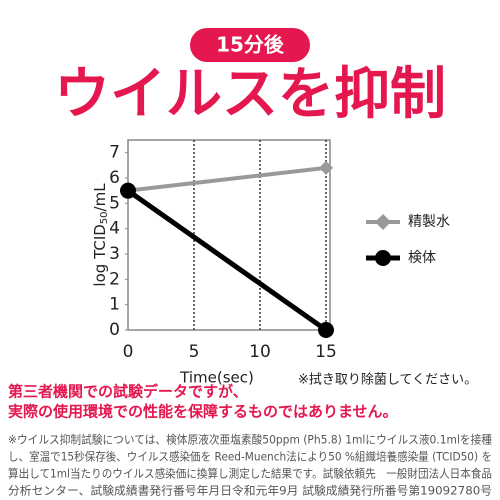 The image size is (500, 500). Describe the element at coordinates (114, 229) in the screenshot. I see `y-tick-label: 4` at that location.